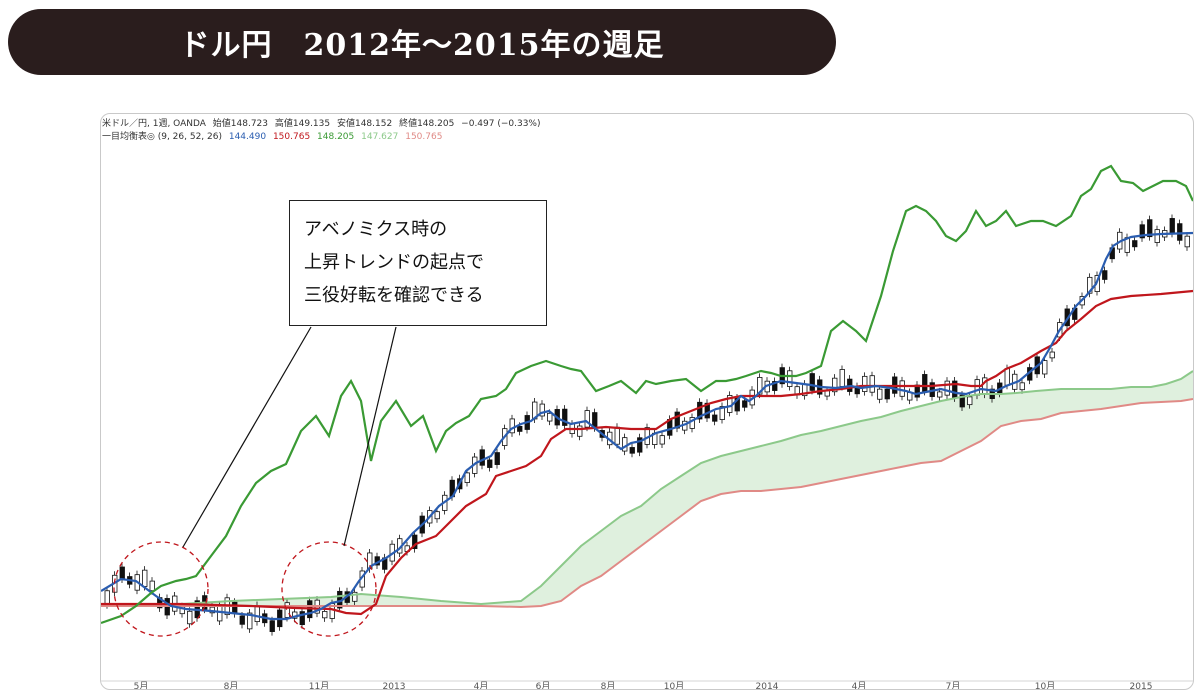 The height and width of the screenshot is (698, 1200). Describe the element at coordinates (161, 589) in the screenshot. I see `highlight-circle-left` at that location.